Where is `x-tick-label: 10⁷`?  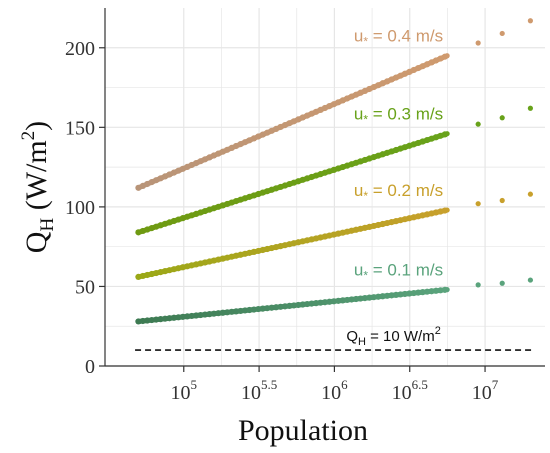 x-tick-label: 10⁷ is located at coordinates (485, 390).